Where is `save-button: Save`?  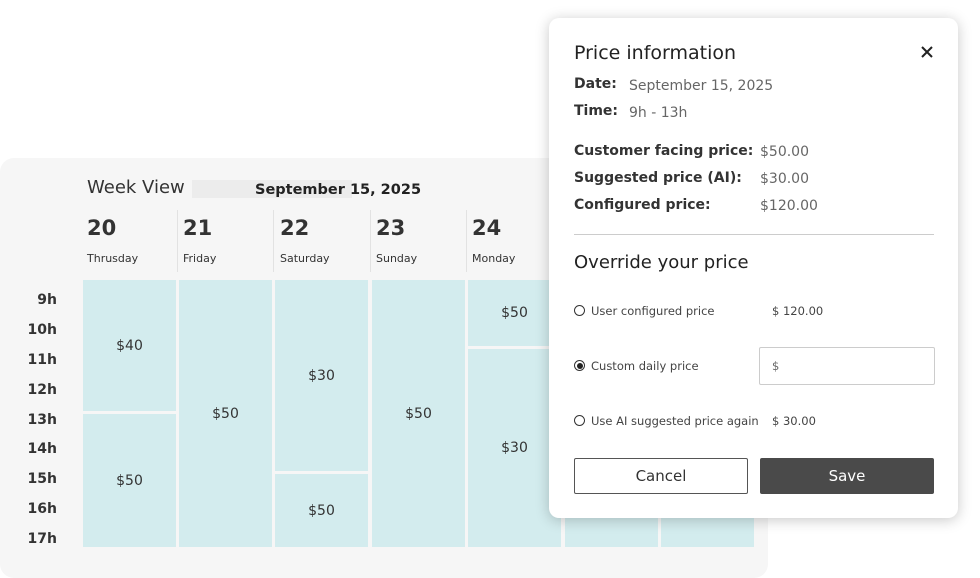
save-button: Save is located at coordinates (847, 476).